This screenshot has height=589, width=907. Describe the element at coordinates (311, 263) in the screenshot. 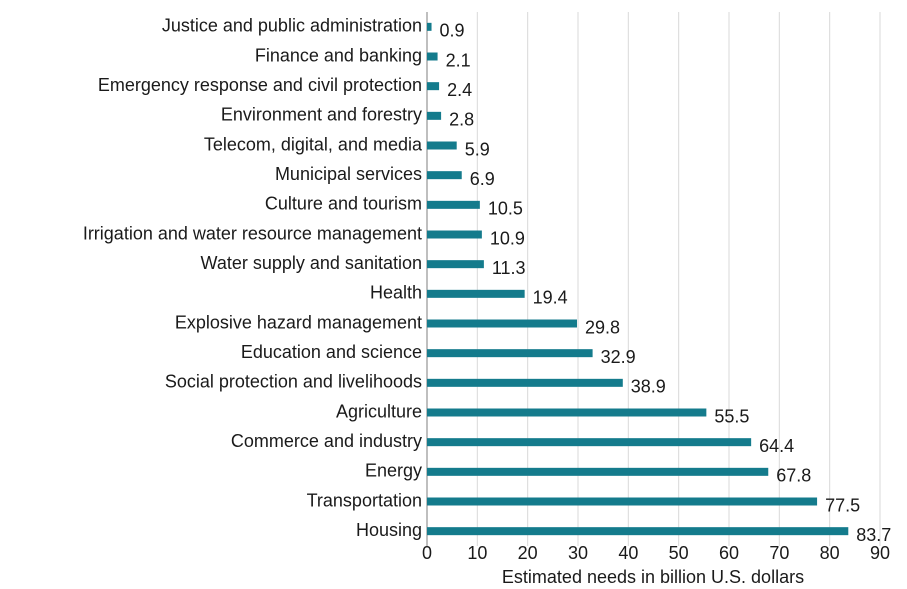

I see `y-tick-label: Water supply and sanitation` at that location.